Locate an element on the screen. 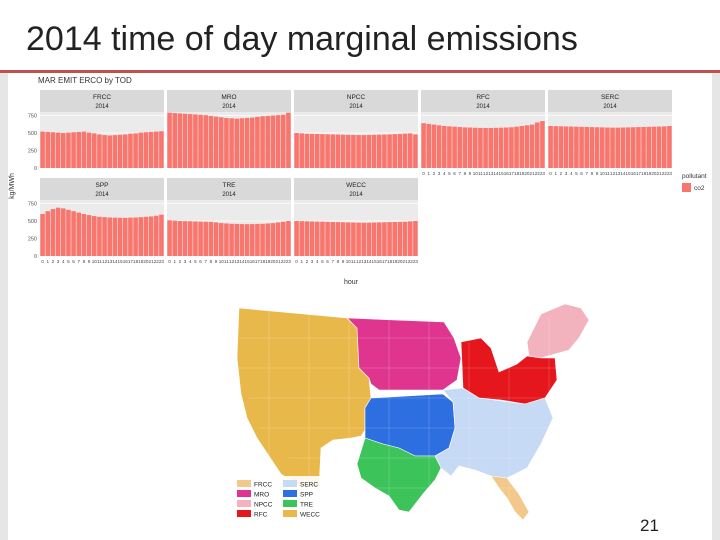 This screenshot has width=720, height=540. slide-title: 2014 time of day marginal emissions is located at coordinates (302, 39).